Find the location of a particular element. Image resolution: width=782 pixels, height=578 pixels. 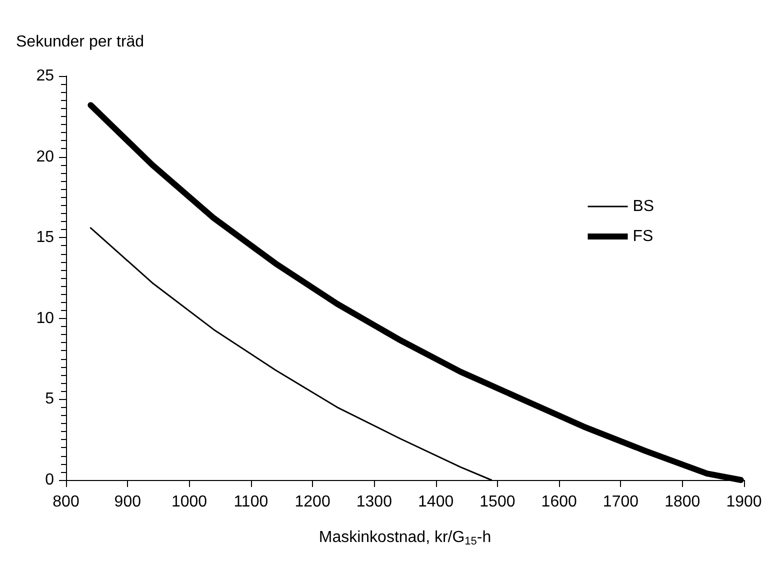

x-tick-label: 900 is located at coordinates (128, 502).